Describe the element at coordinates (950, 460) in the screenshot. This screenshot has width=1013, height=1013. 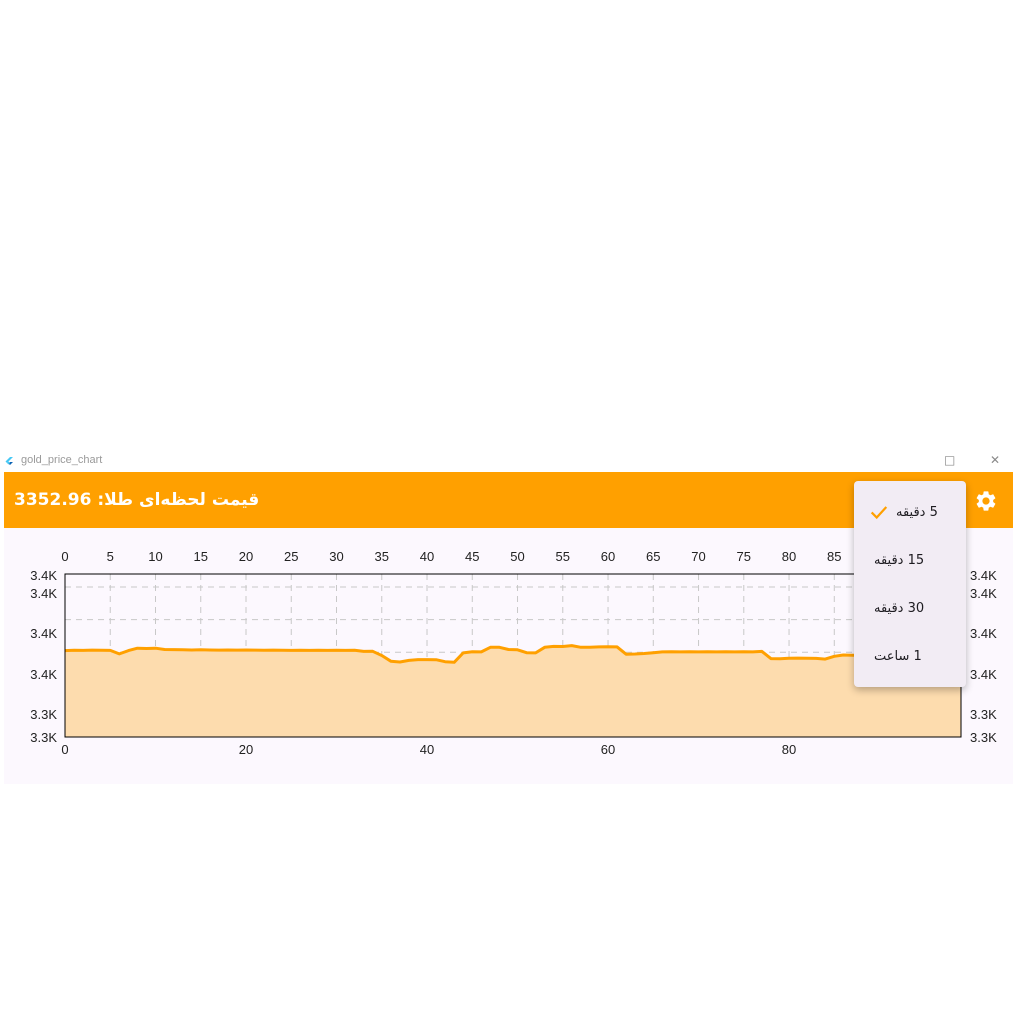
I see `maximize-icon: □` at that location.